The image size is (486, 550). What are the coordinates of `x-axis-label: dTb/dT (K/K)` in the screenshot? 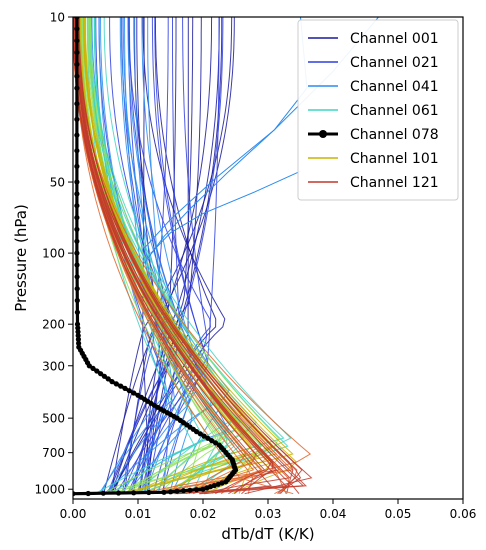 It's located at (267, 534).